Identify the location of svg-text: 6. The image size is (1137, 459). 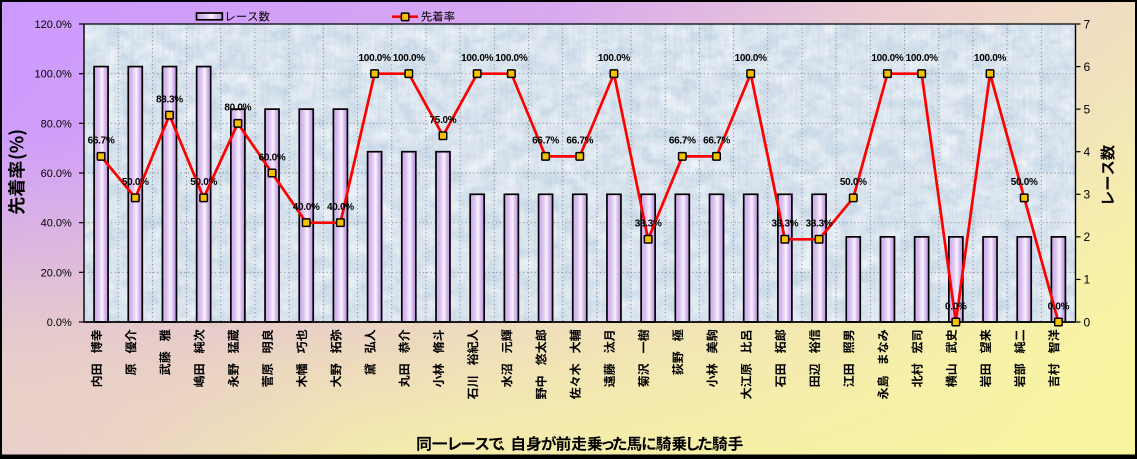
(1087, 67).